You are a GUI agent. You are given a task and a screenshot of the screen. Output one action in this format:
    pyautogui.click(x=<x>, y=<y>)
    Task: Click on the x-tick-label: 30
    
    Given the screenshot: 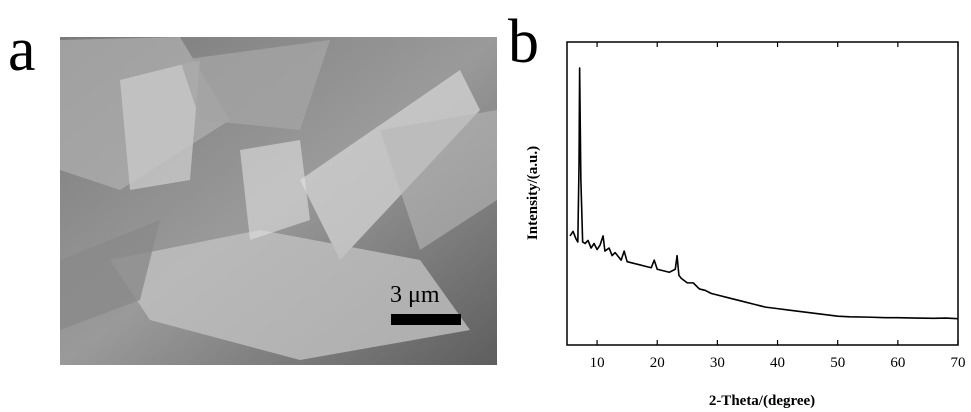 What is the action you would take?
    pyautogui.click(x=717, y=363)
    